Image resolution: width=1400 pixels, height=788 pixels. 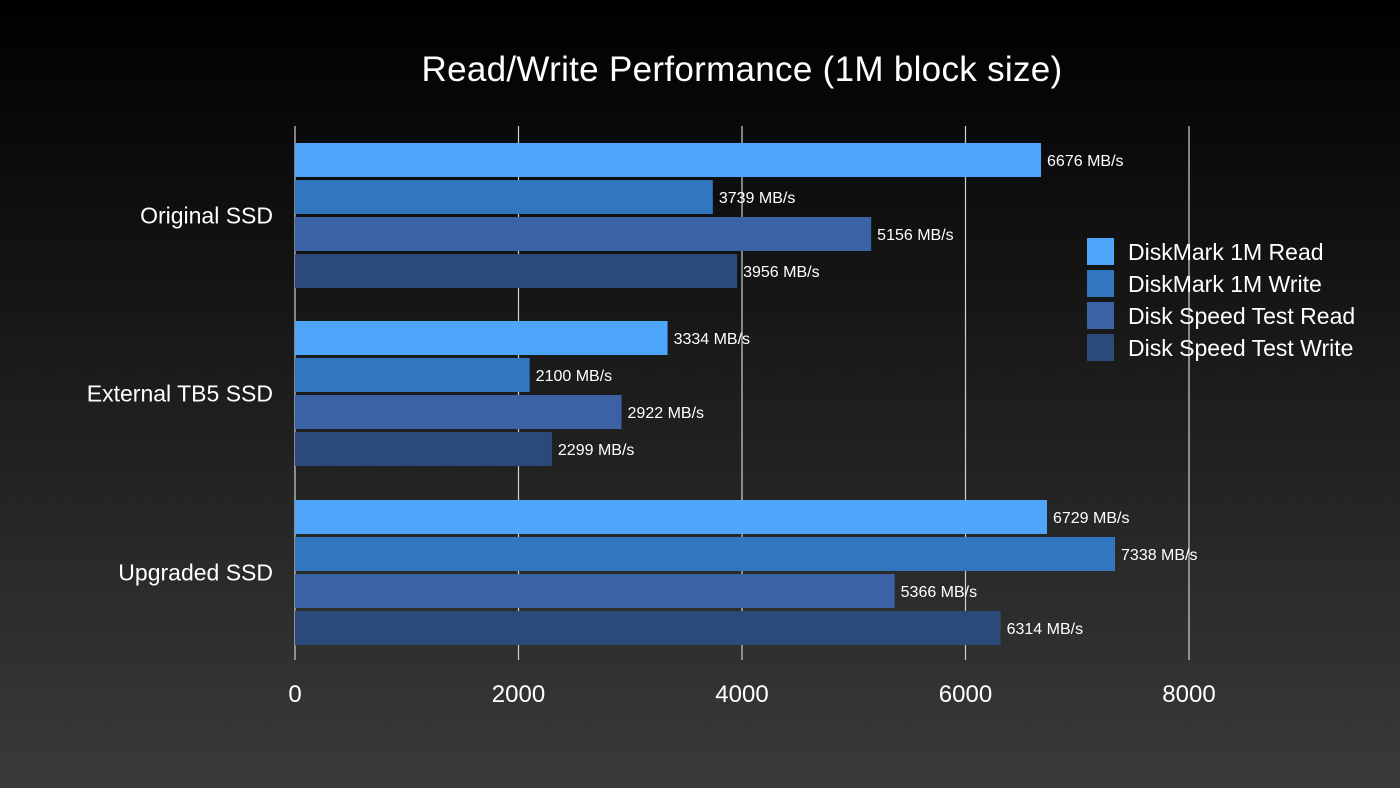 I want to click on bar-value-label-0-2: 5156 MB/s, so click(x=915, y=235).